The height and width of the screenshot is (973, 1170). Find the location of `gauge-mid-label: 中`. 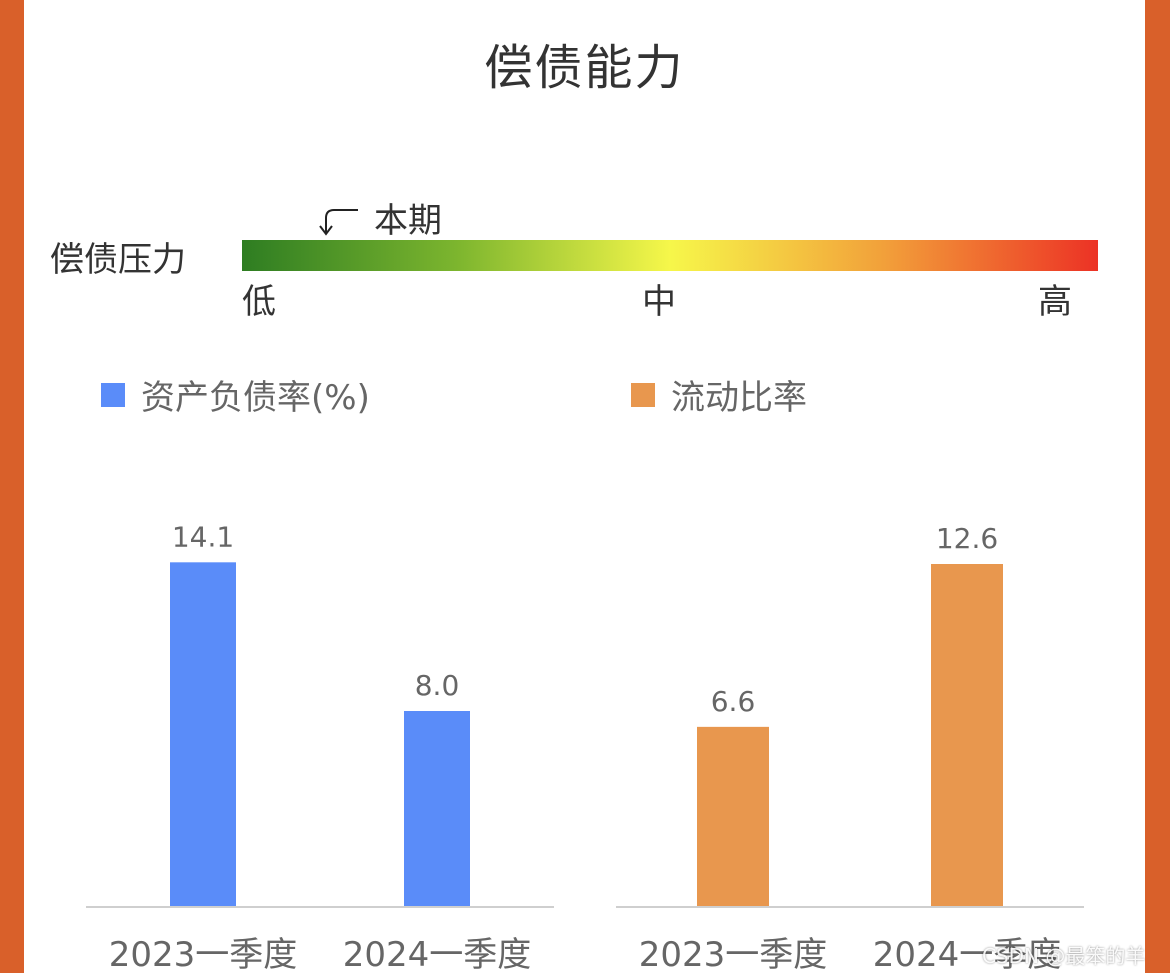

gauge-mid-label: 中 is located at coordinates (659, 302).